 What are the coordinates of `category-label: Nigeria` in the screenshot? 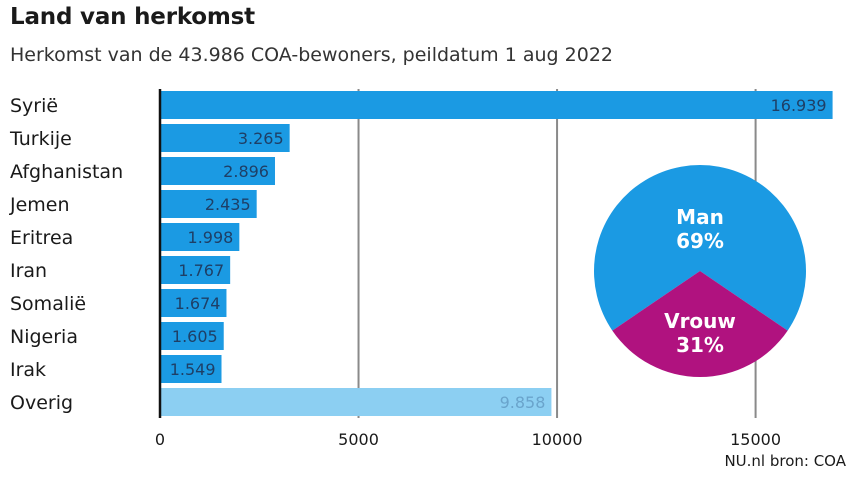 It's located at (44, 337).